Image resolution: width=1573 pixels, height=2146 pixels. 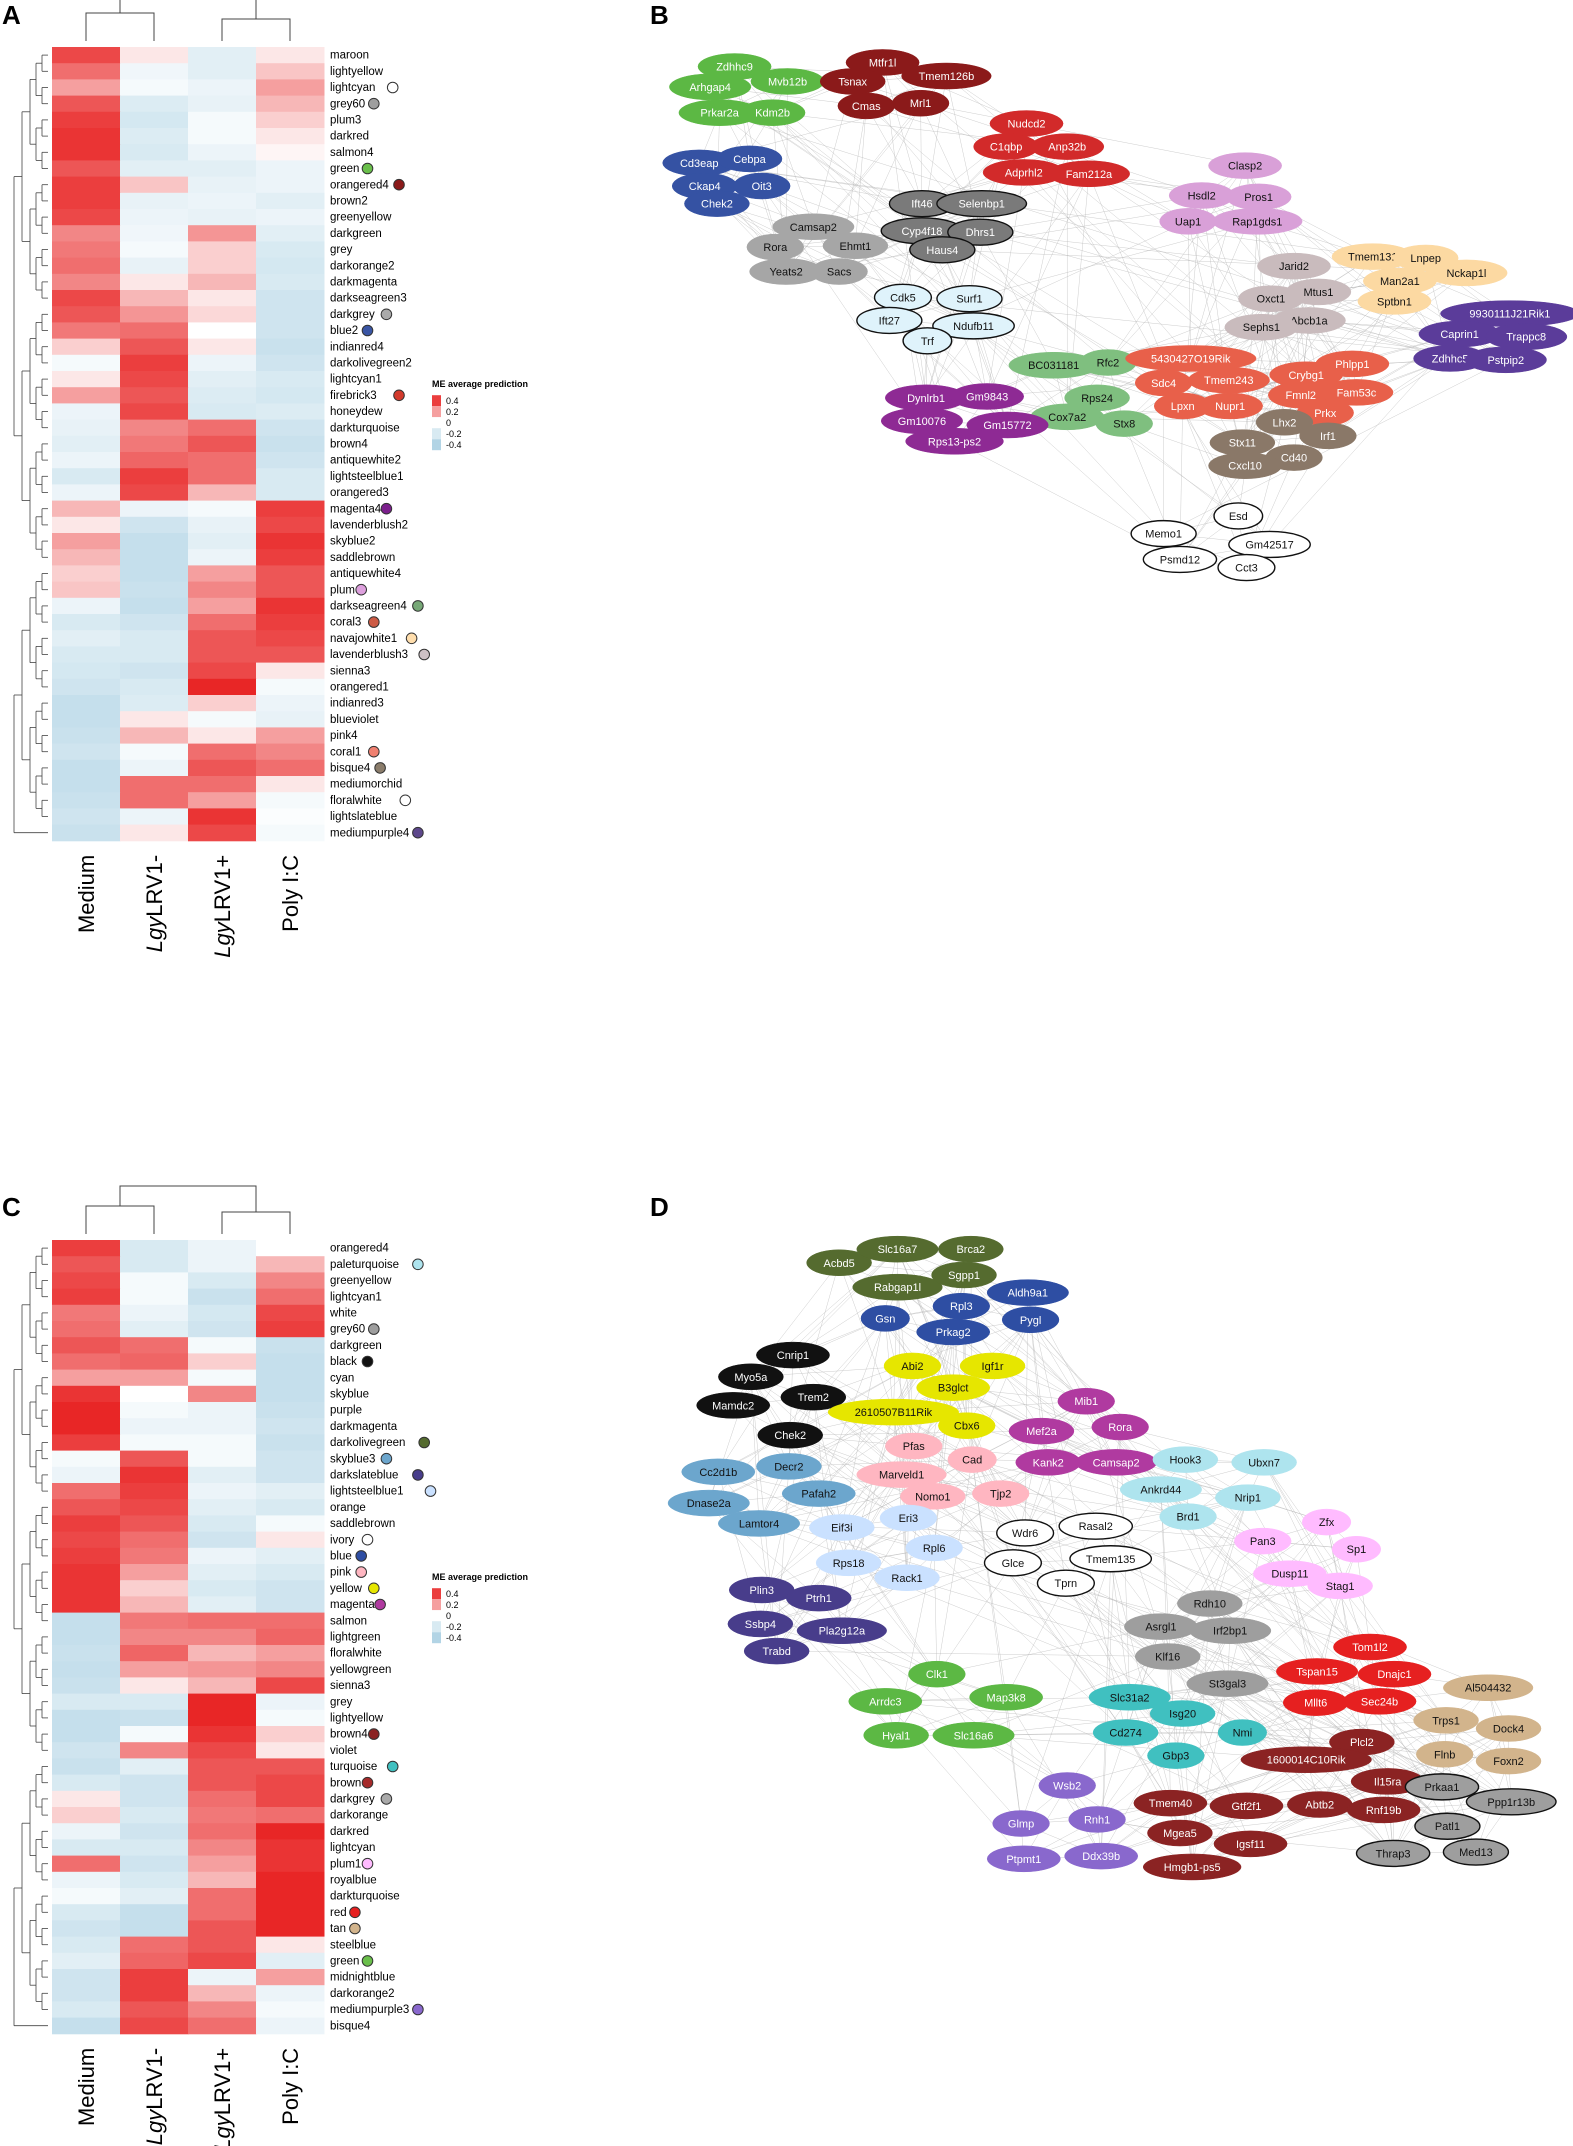 I want to click on gene-label: Cbx6, so click(x=967, y=1427).